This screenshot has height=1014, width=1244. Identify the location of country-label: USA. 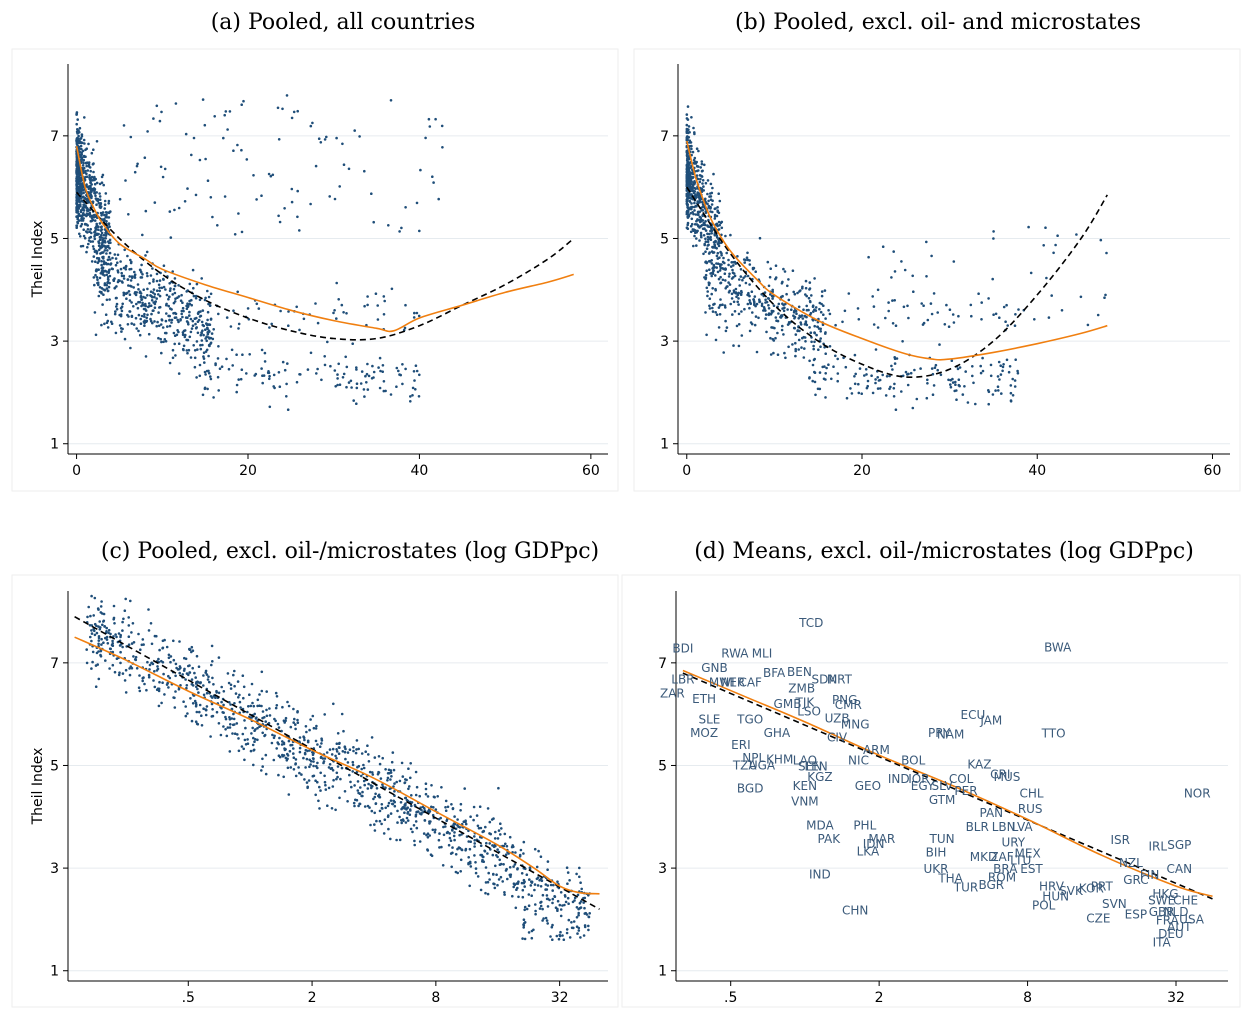
(1192, 919).